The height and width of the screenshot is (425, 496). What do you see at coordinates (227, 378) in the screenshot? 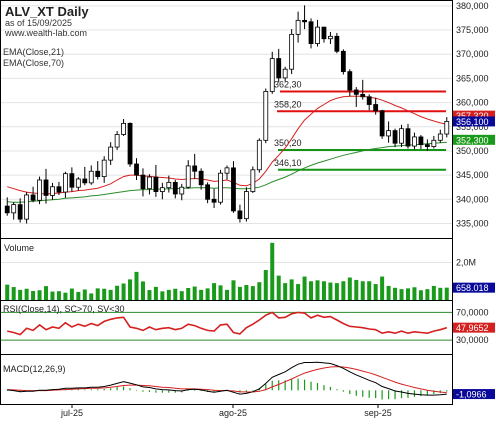
I see `macd-line` at bounding box center [227, 378].